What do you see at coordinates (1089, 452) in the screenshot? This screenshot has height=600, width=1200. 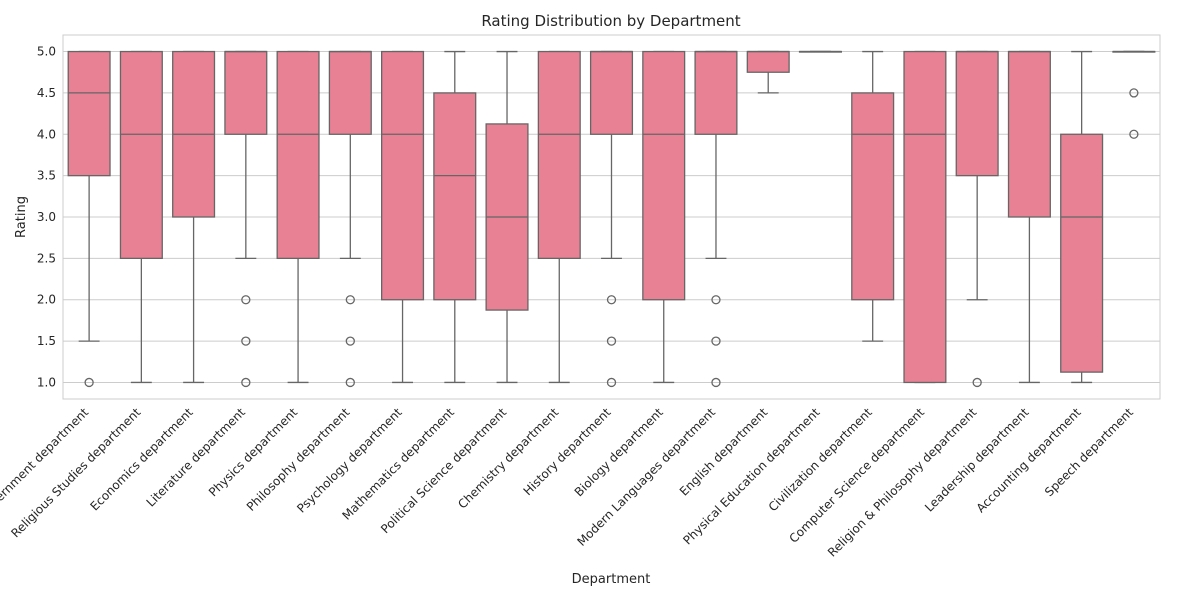 I see `x-tick-label: Speech department` at bounding box center [1089, 452].